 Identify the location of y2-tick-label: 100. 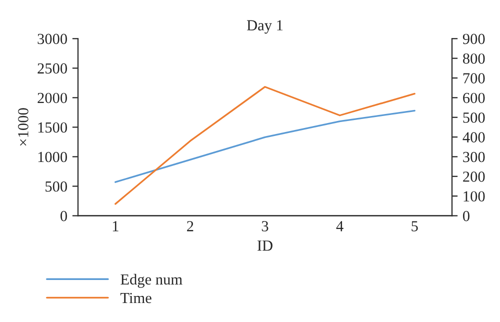
(474, 196).